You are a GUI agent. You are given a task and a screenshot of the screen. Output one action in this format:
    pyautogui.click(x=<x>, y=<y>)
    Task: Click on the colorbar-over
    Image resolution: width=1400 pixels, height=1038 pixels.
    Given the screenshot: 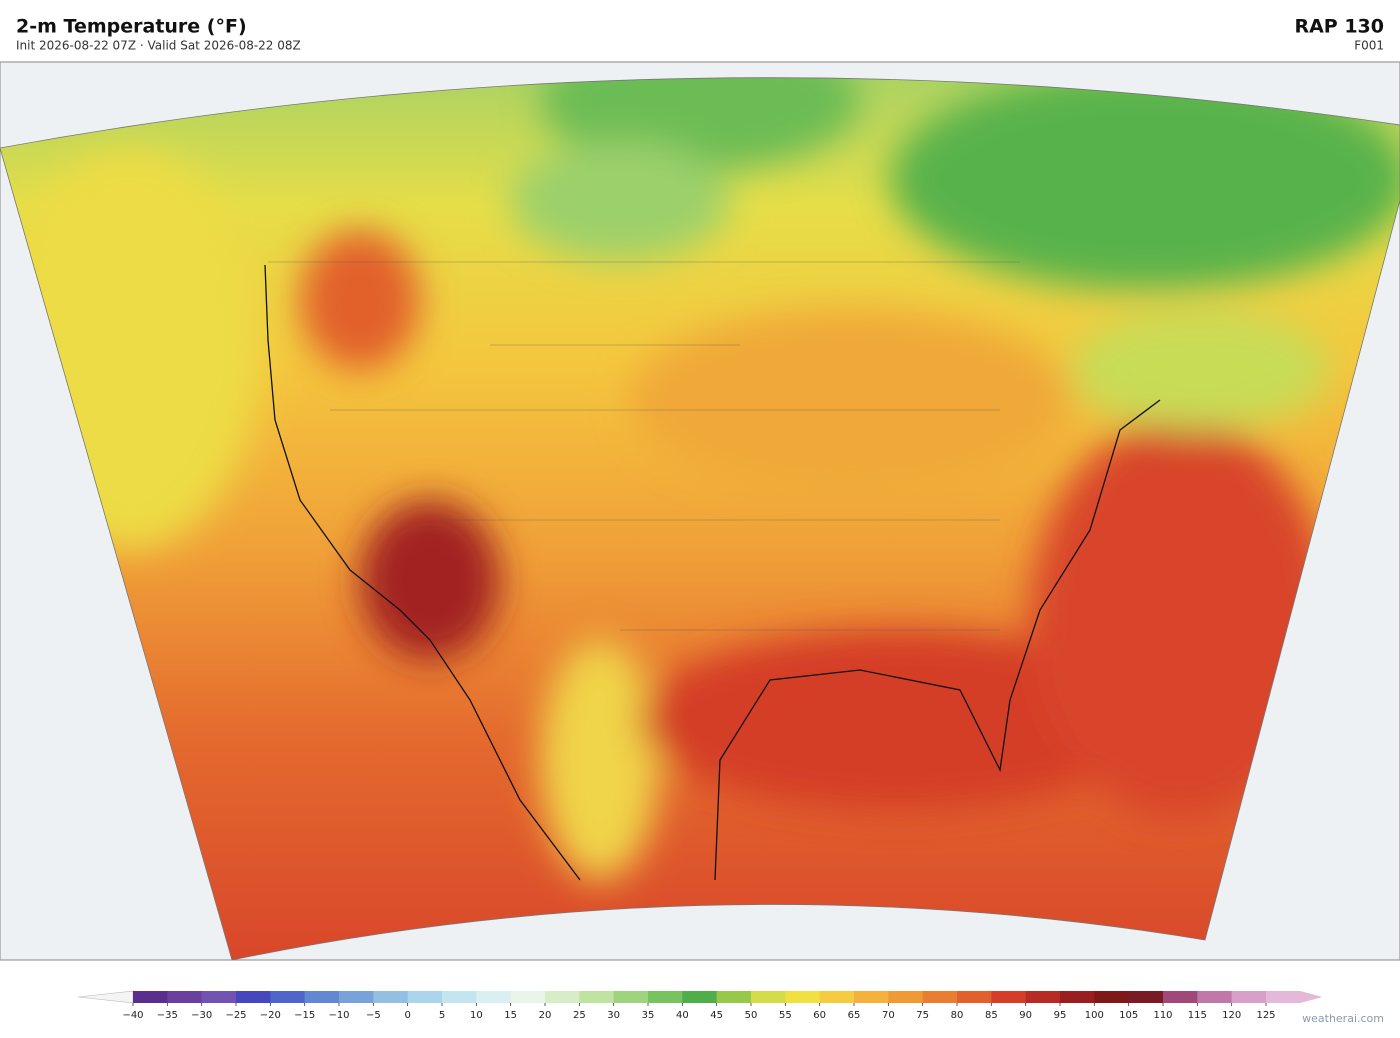 What is the action you would take?
    pyautogui.click(x=1294, y=997)
    